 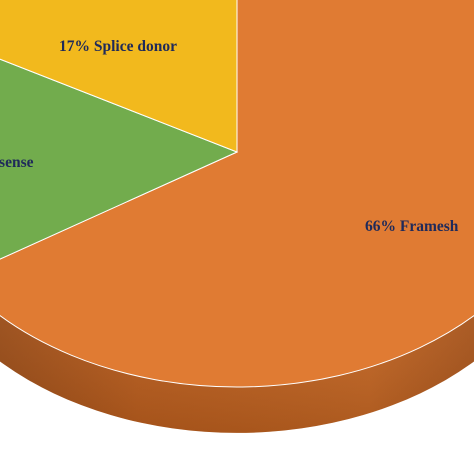 I want to click on pie-label-66-frameshift: 66% Framesh, so click(x=412, y=226).